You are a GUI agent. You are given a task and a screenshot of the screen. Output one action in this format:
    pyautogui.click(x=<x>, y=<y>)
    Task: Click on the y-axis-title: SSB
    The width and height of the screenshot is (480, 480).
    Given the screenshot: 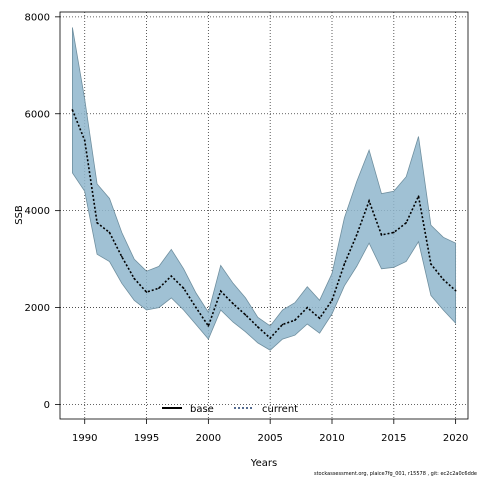 What is the action you would take?
    pyautogui.click(x=19, y=215)
    